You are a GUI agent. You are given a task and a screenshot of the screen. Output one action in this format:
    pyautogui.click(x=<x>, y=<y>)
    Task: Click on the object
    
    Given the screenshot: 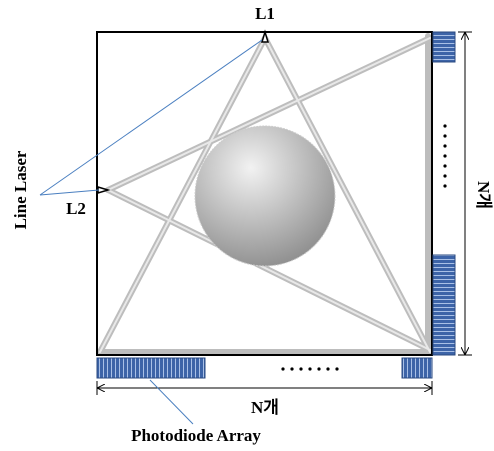 What is the action you would take?
    pyautogui.click(x=265, y=196)
    